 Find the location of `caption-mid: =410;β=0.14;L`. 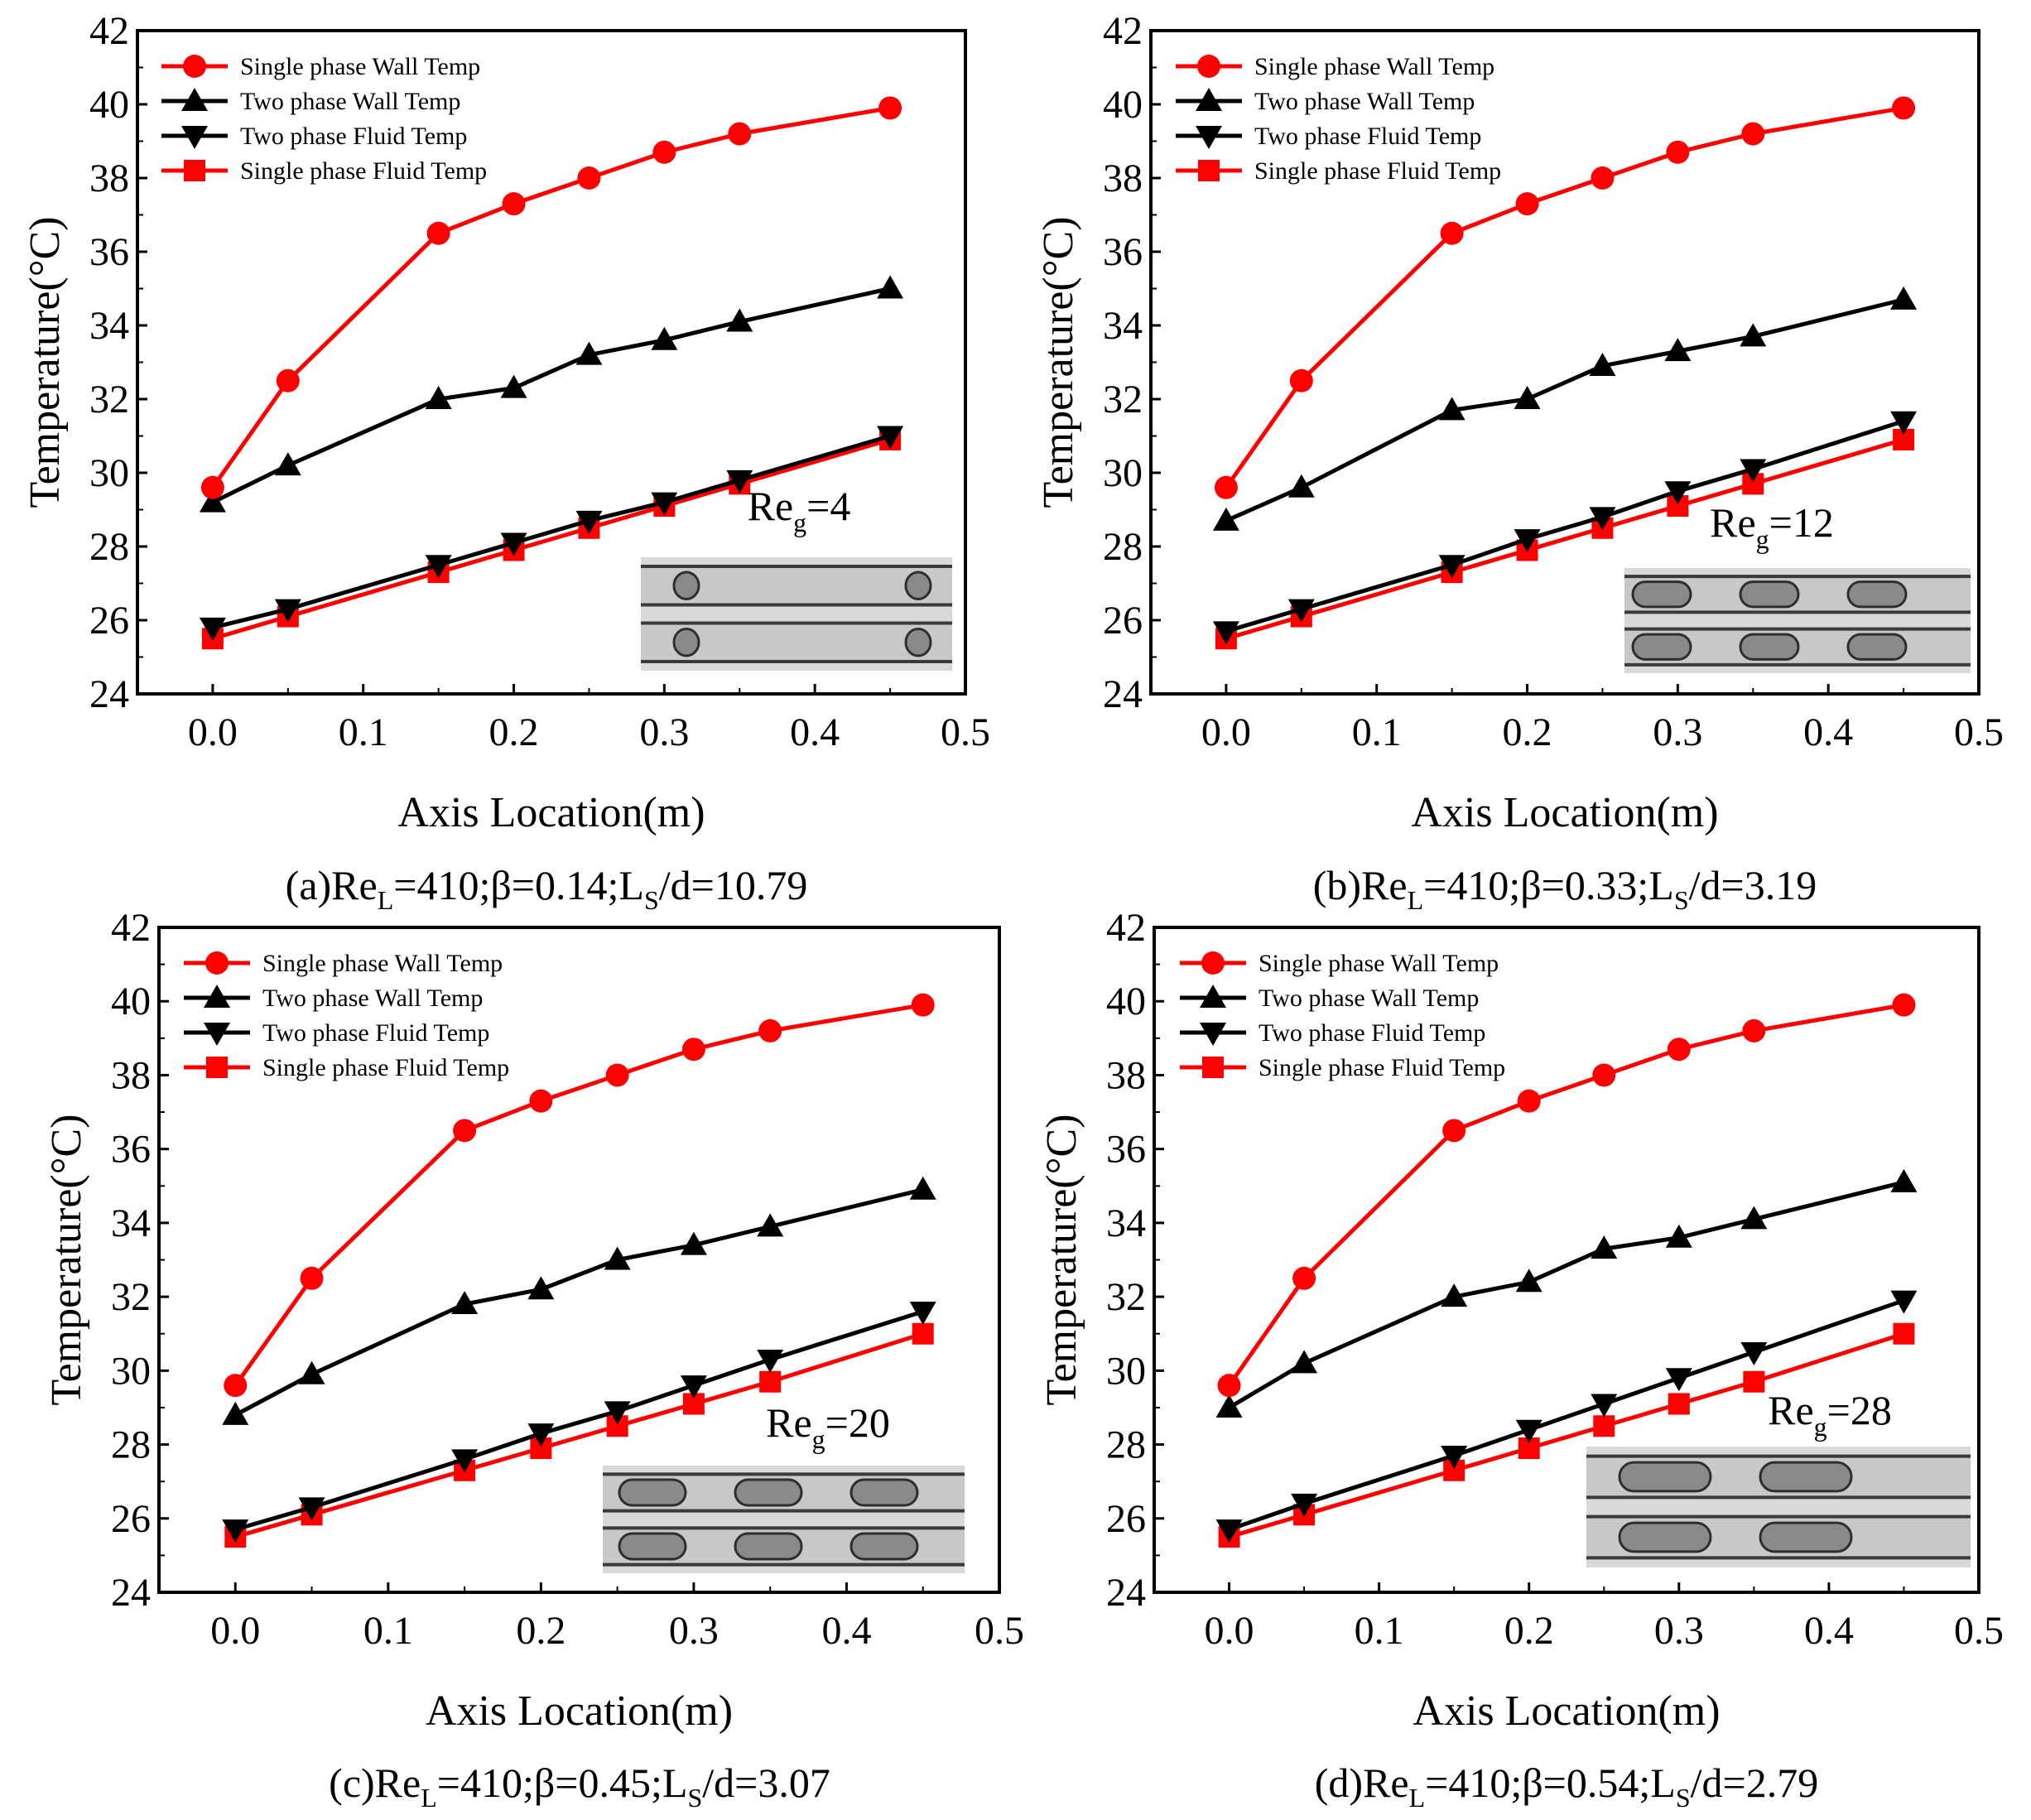

caption-mid: =410;β=0.14;L is located at coordinates (518, 885).